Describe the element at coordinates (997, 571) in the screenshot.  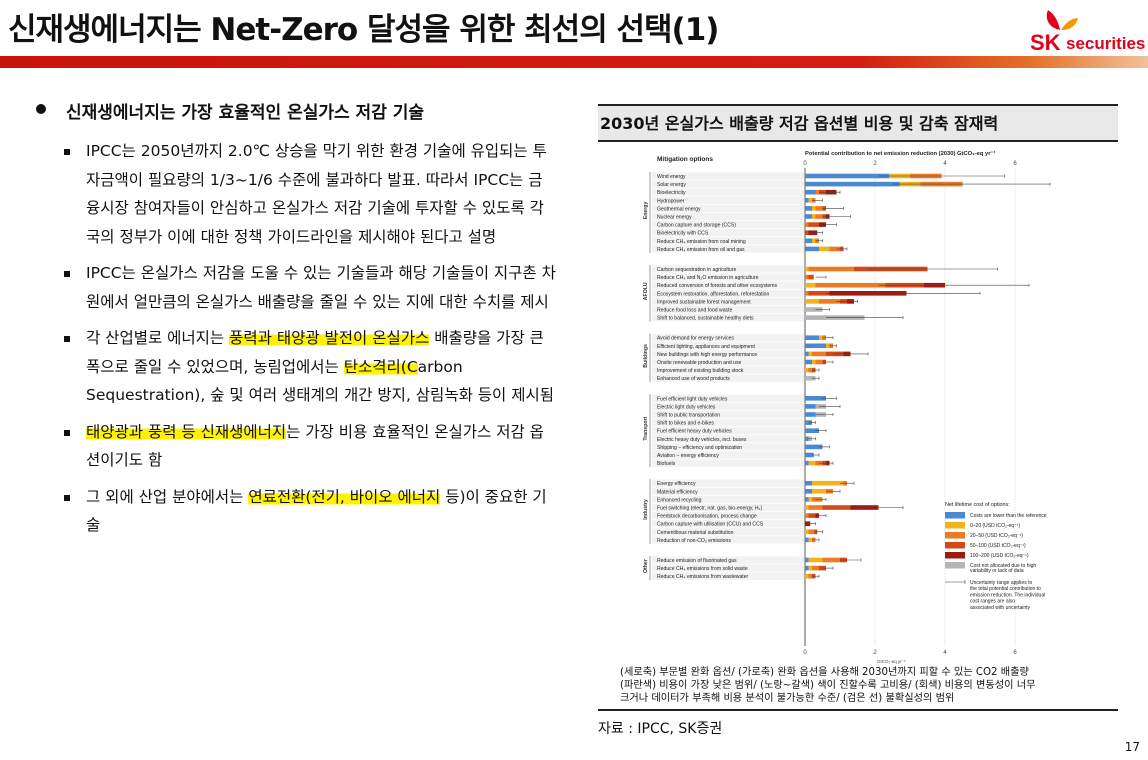
I see `legend-label: variability or lack of data` at that location.